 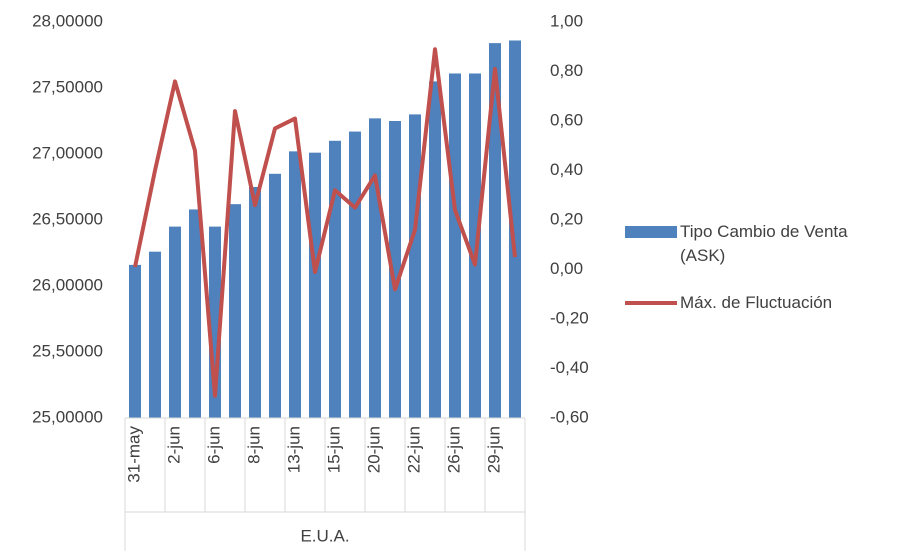 What do you see at coordinates (566, 169) in the screenshot?
I see `y2-tick-label: 0,40` at bounding box center [566, 169].